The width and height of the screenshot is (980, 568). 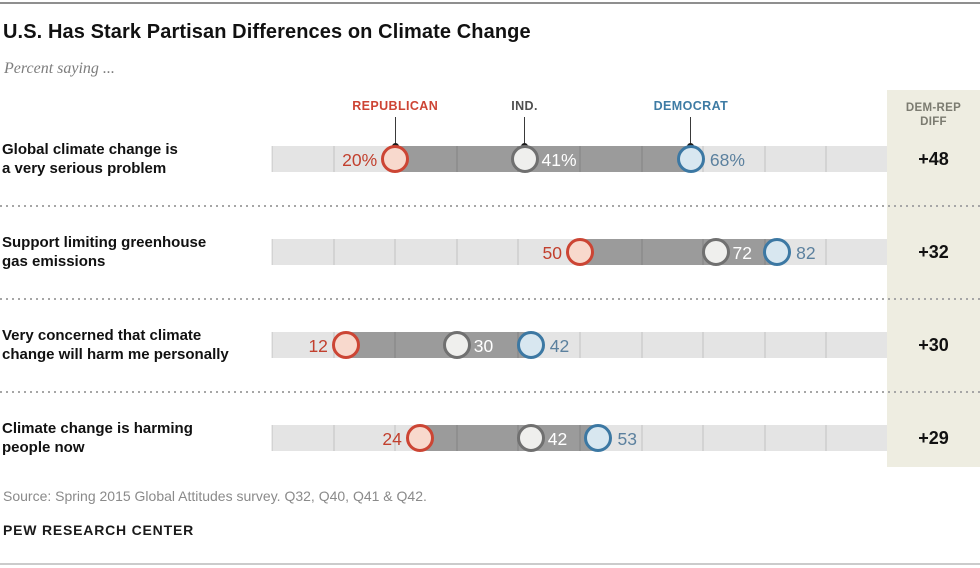 I want to click on diff-panel: DEM-REP DIFF, so click(x=933, y=278).